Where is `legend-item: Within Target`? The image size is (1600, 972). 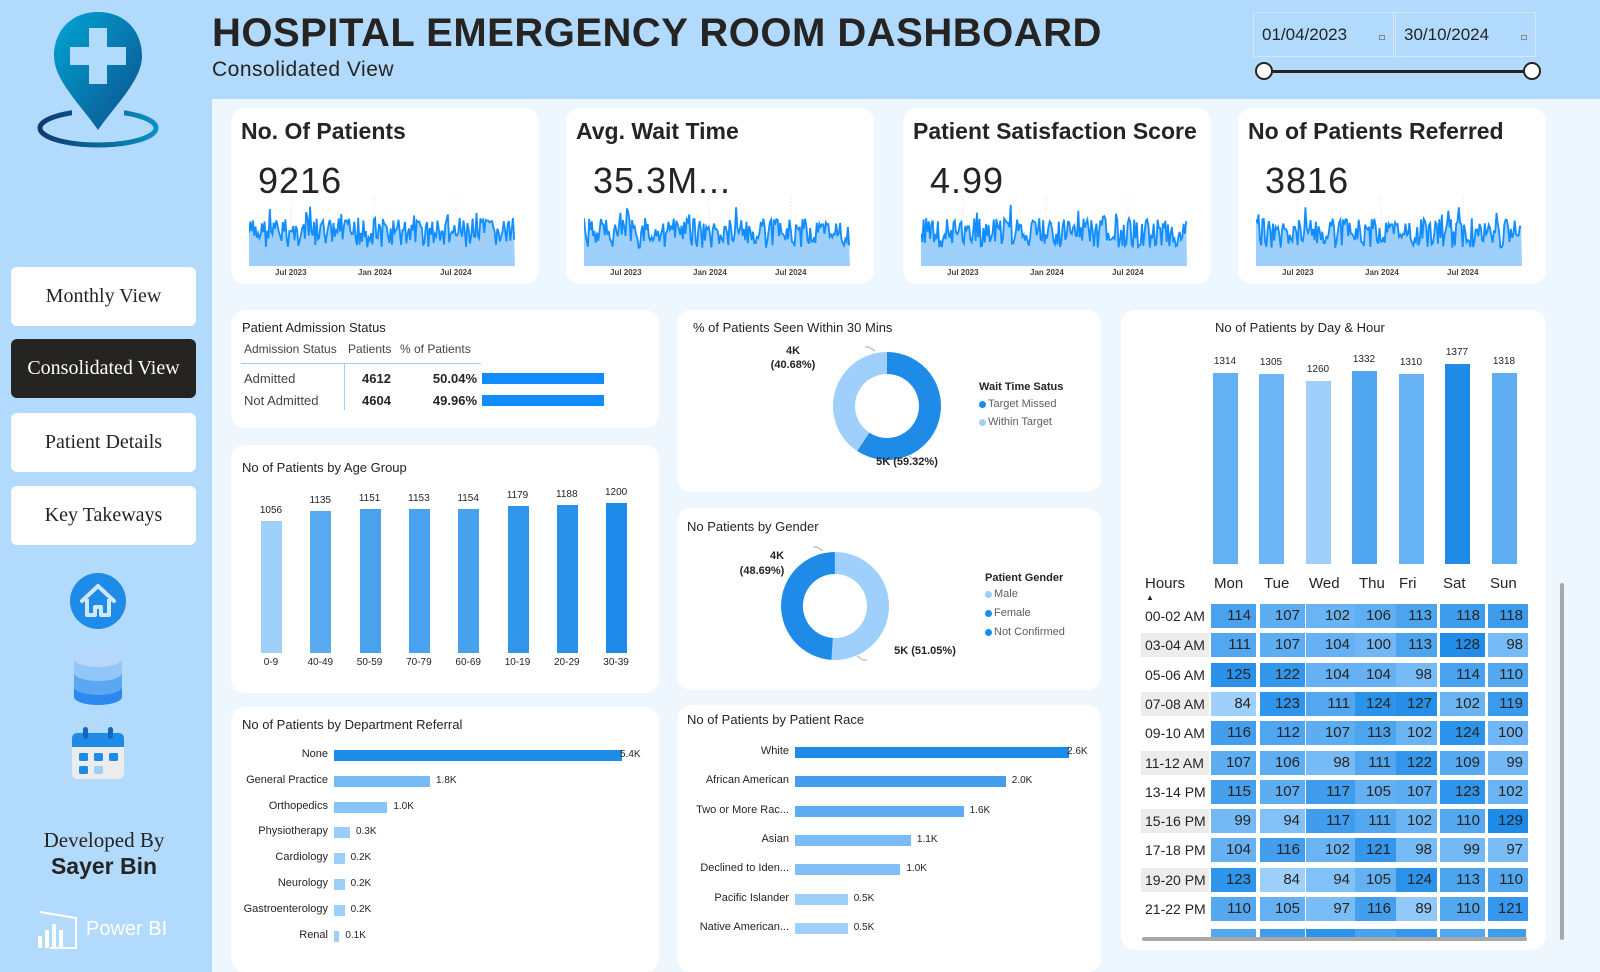 legend-item: Within Target is located at coordinates (1015, 422).